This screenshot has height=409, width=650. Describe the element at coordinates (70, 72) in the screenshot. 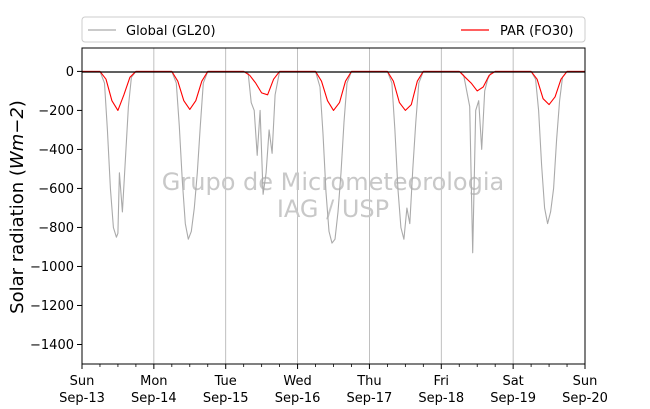

I see `y-tick-label: 0` at that location.